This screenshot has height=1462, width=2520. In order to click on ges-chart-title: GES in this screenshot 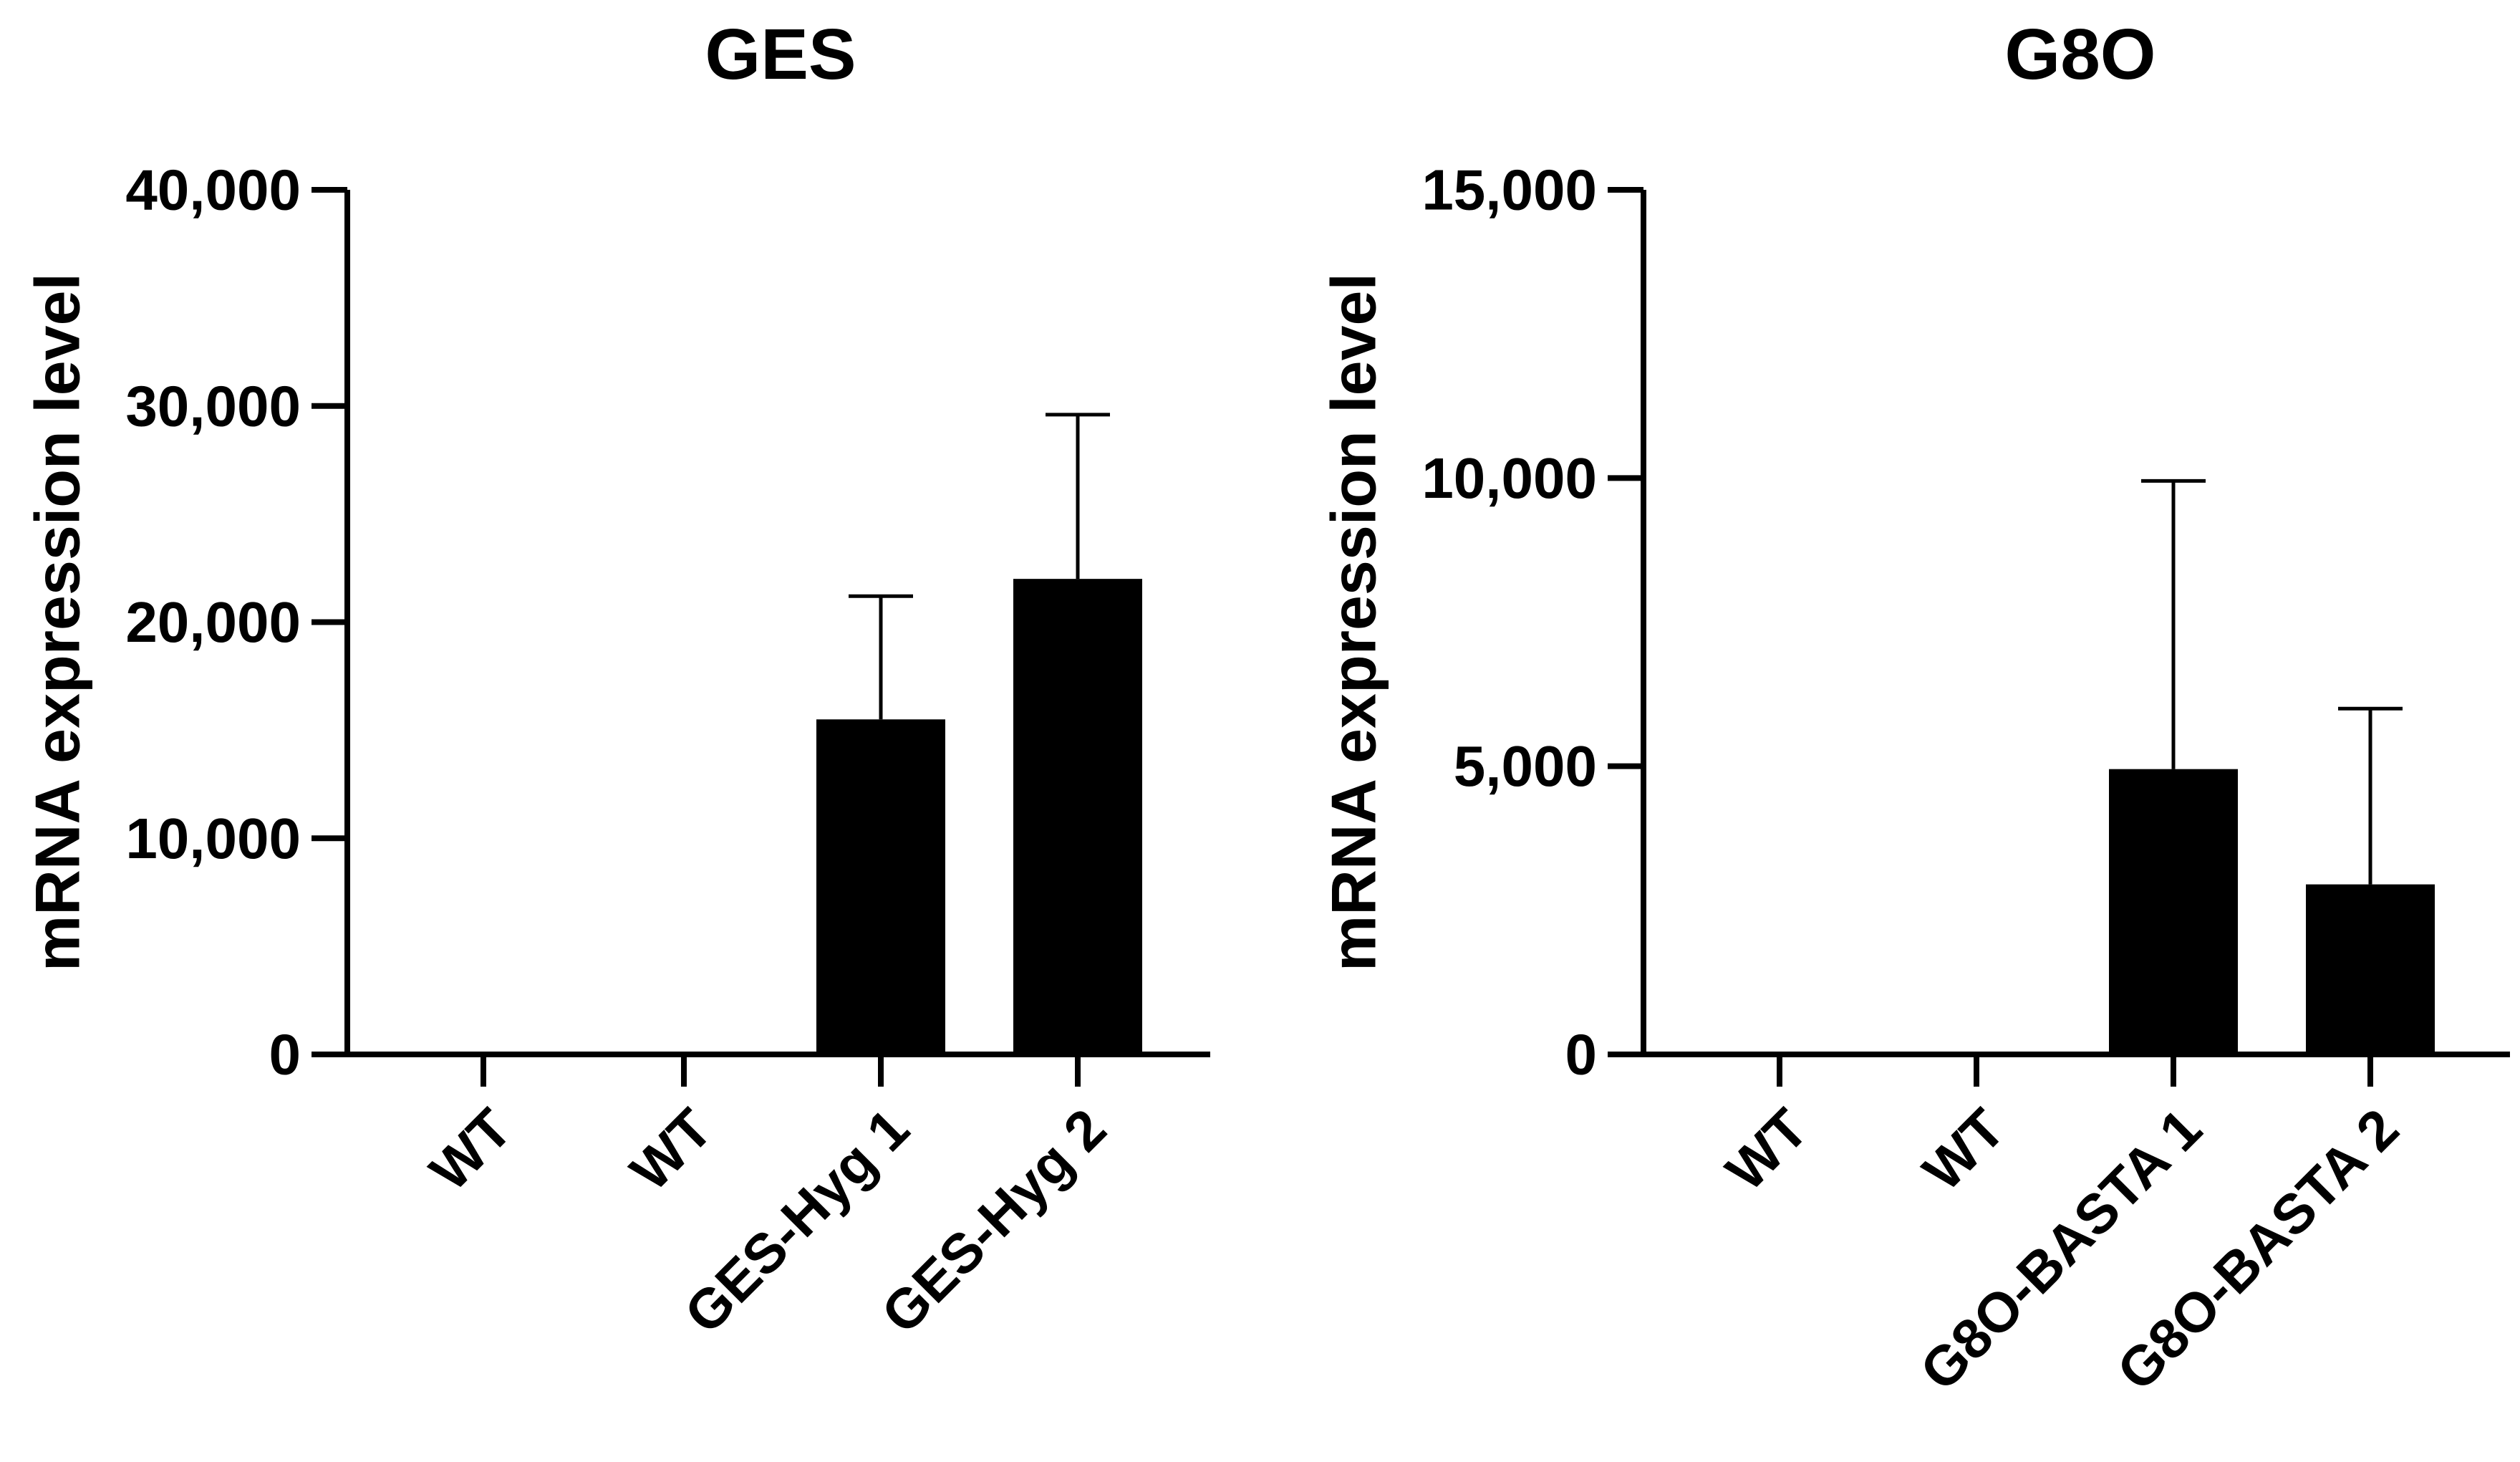, I will do `click(780, 54)`.